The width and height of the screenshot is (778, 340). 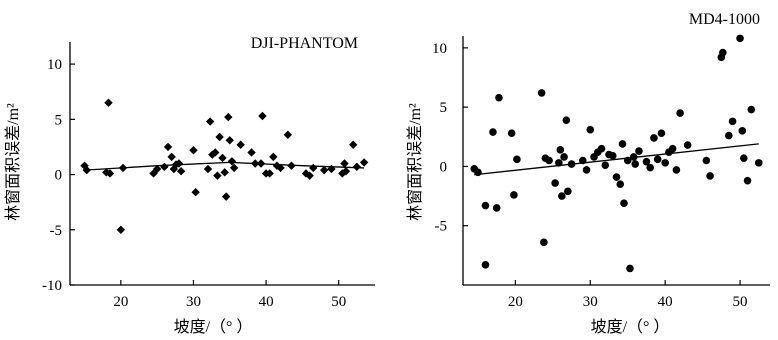 What do you see at coordinates (740, 302) in the screenshot?
I see `x-tick-label: 50` at bounding box center [740, 302].